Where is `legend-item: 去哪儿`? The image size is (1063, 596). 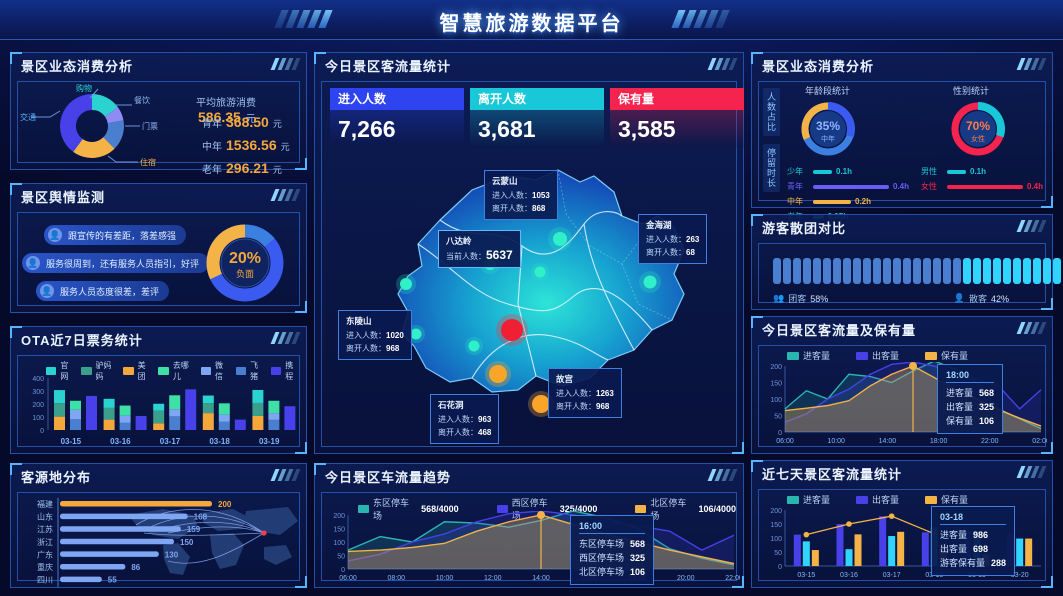 legend-item: 去哪儿 is located at coordinates (175, 371).